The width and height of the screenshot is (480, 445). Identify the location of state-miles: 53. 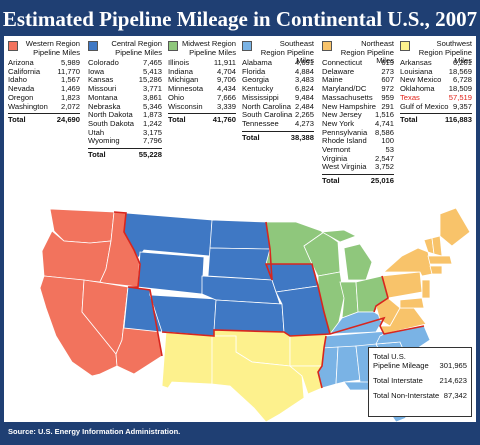
(389, 150).